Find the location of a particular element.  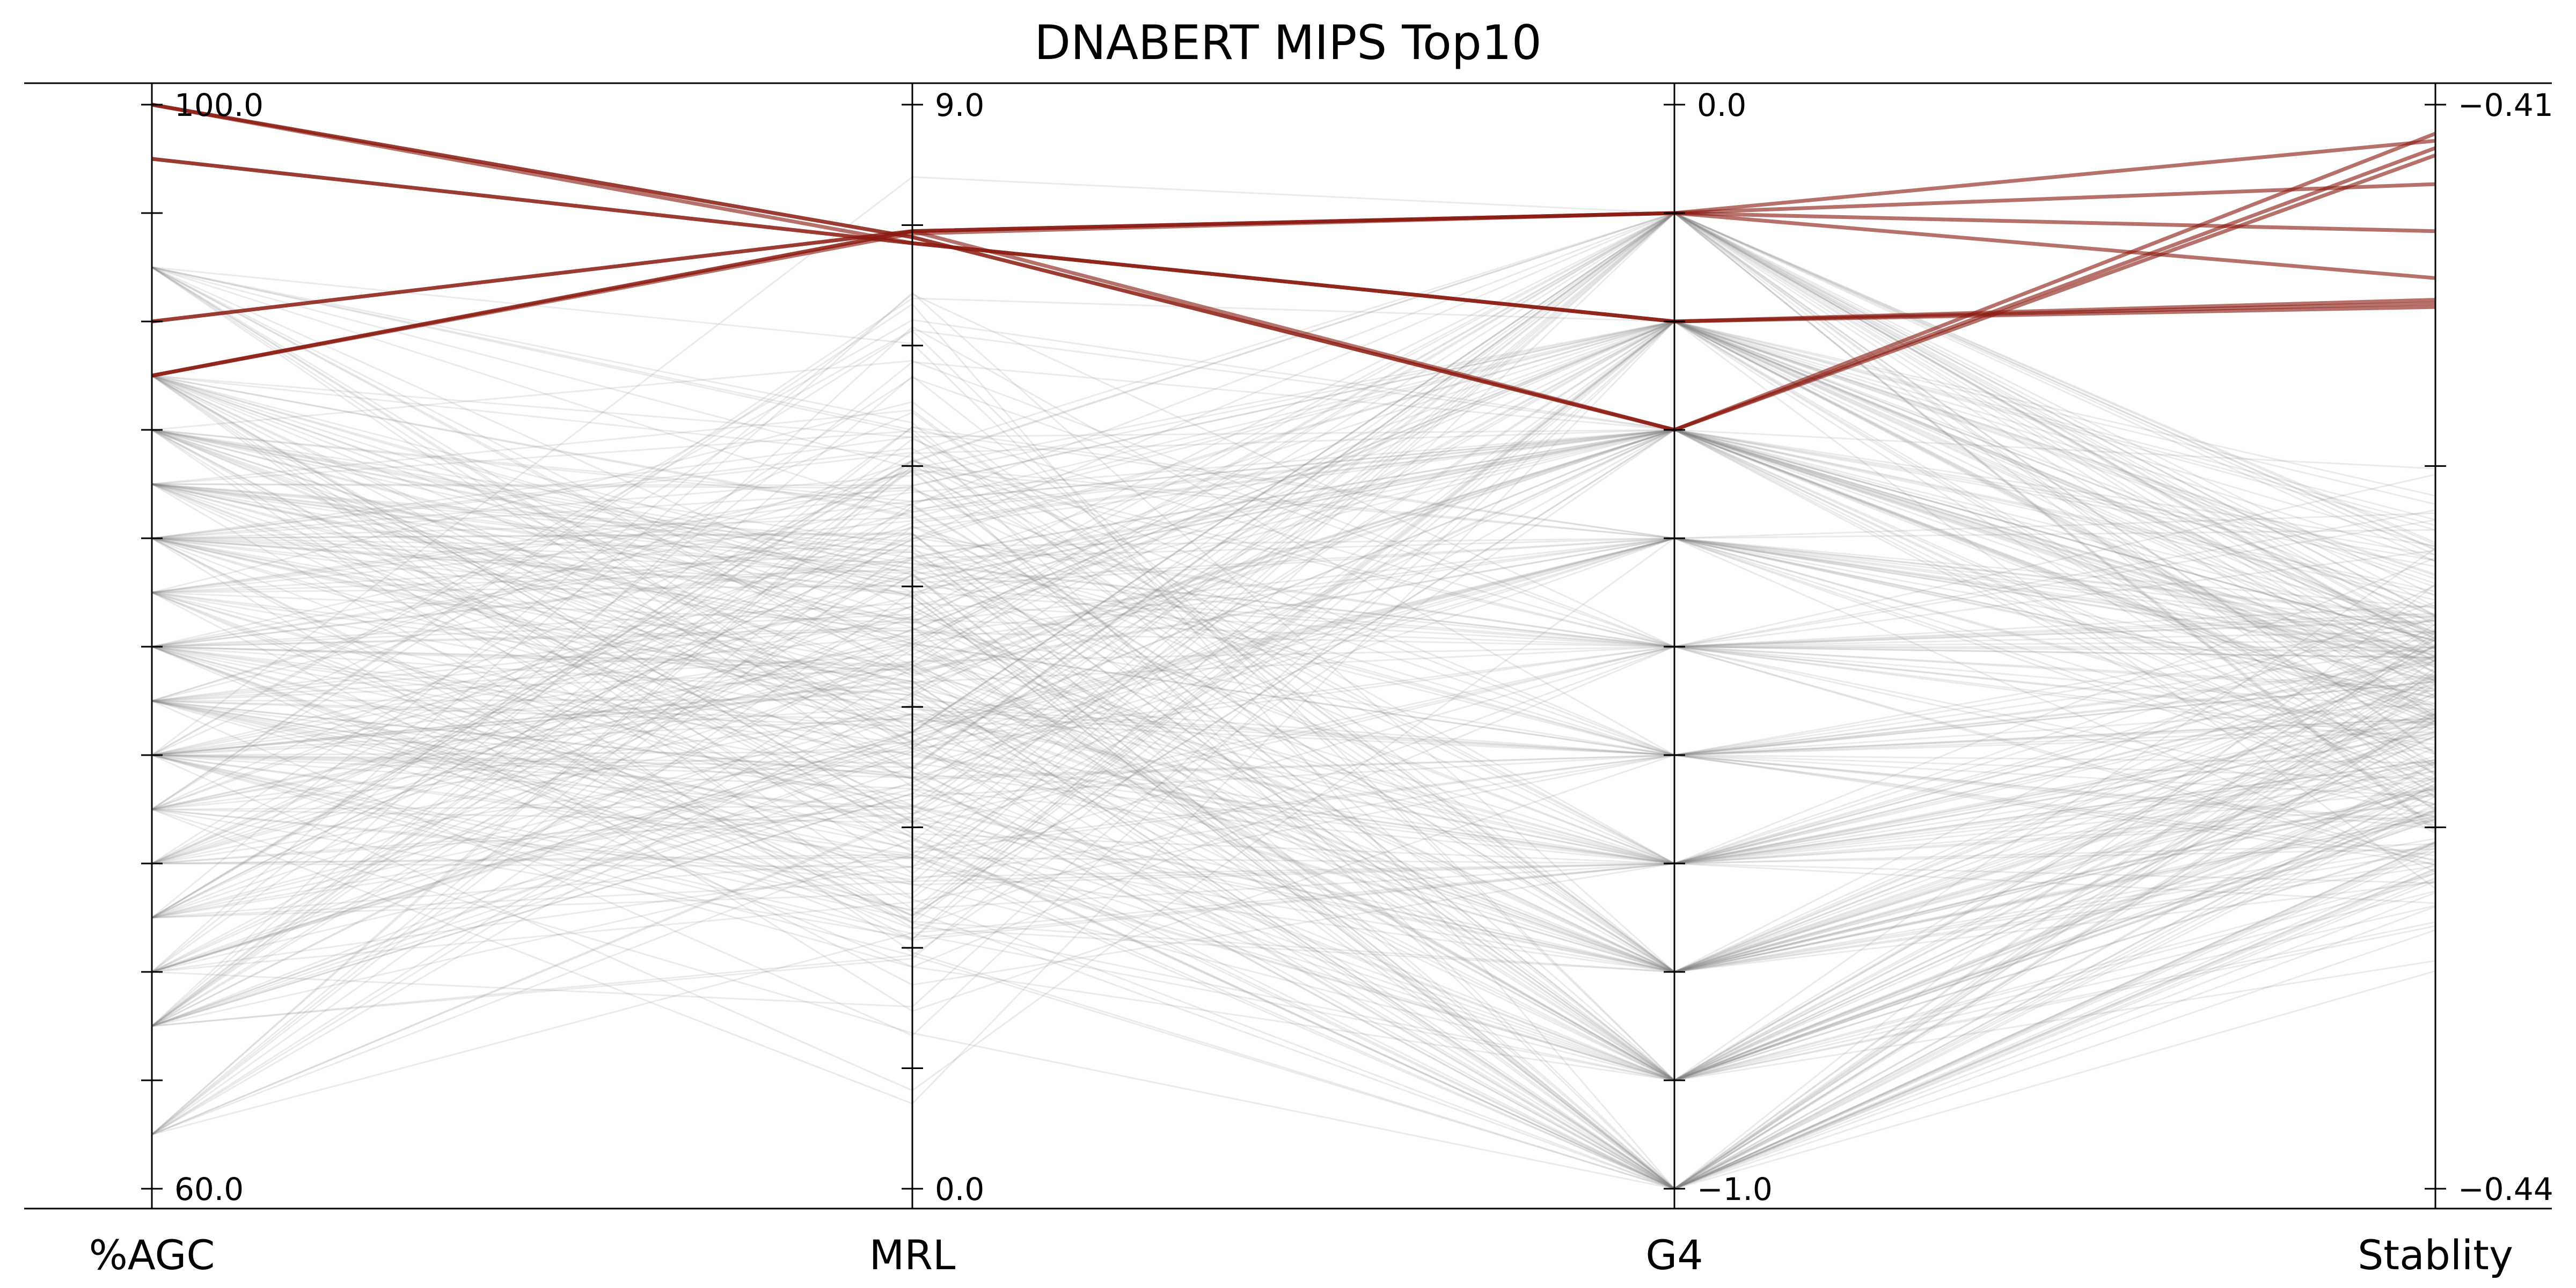

highlighted-series-line is located at coordinates (1293, 240).